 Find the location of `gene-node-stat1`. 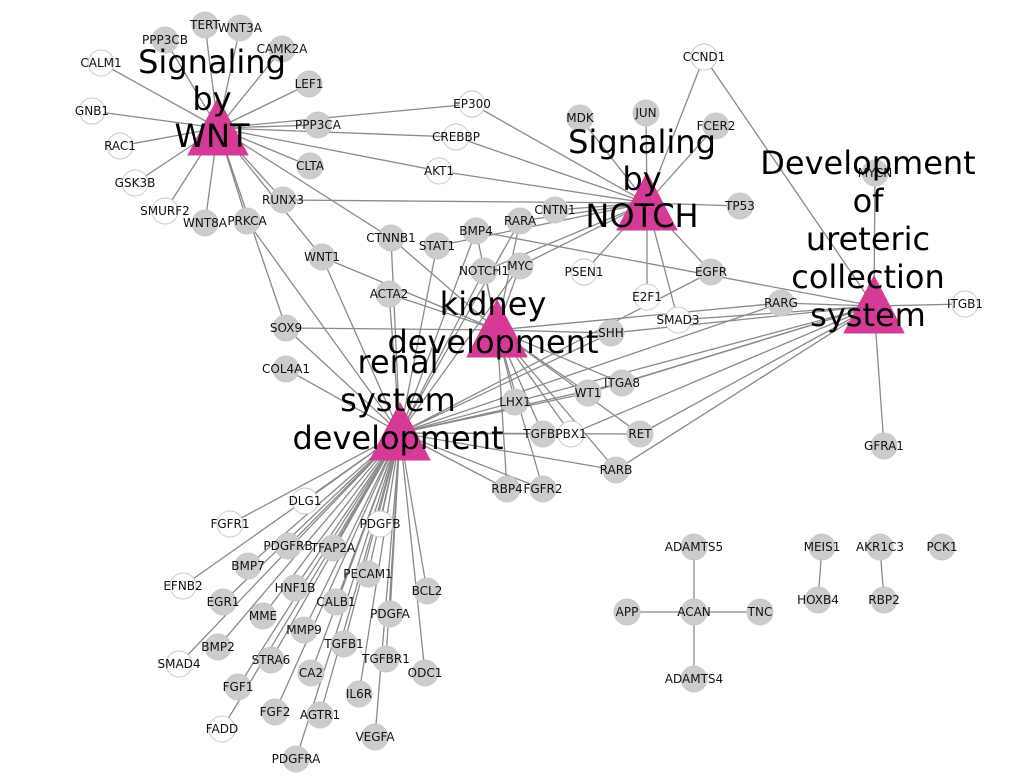

gene-node-stat1 is located at coordinates (437, 246).